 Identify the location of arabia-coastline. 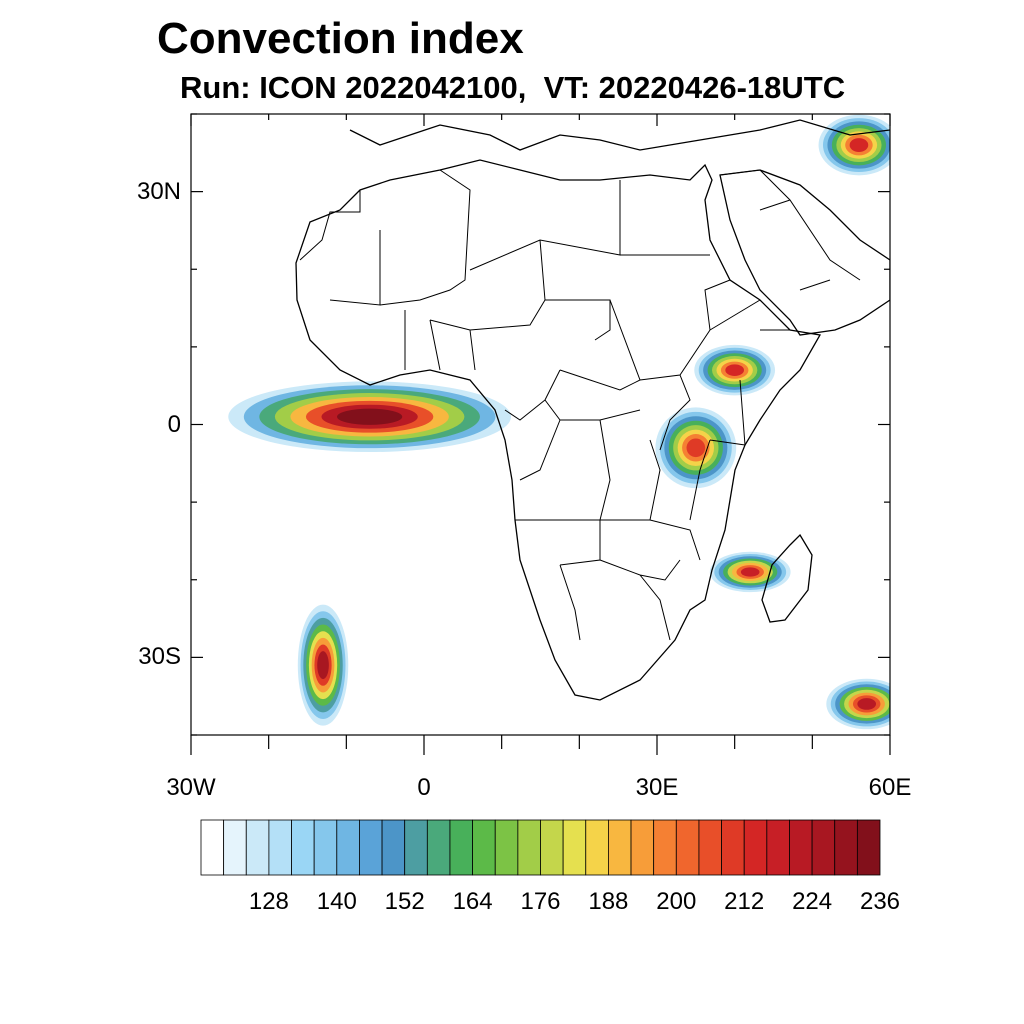
(804, 252).